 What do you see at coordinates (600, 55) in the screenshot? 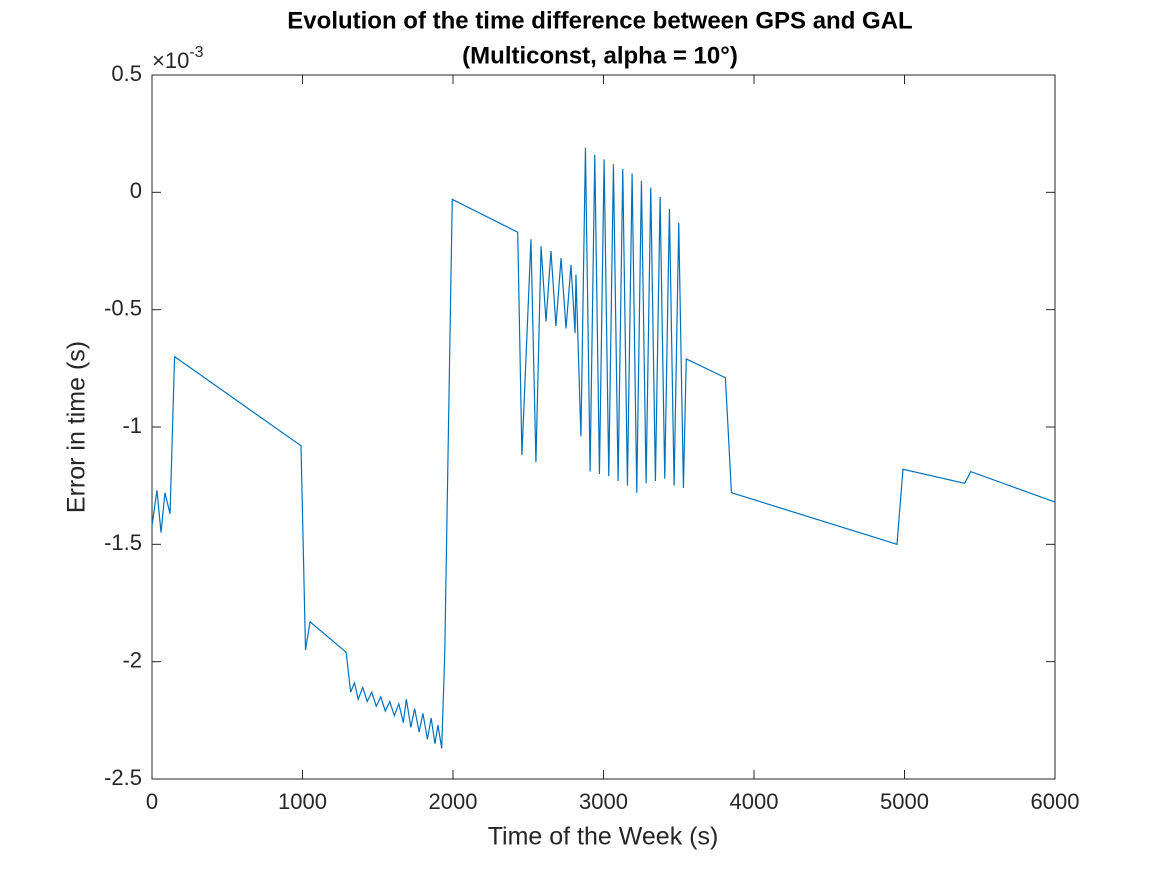
I see `chart-subtitle: (Multiconst, alpha = 10°)` at bounding box center [600, 55].